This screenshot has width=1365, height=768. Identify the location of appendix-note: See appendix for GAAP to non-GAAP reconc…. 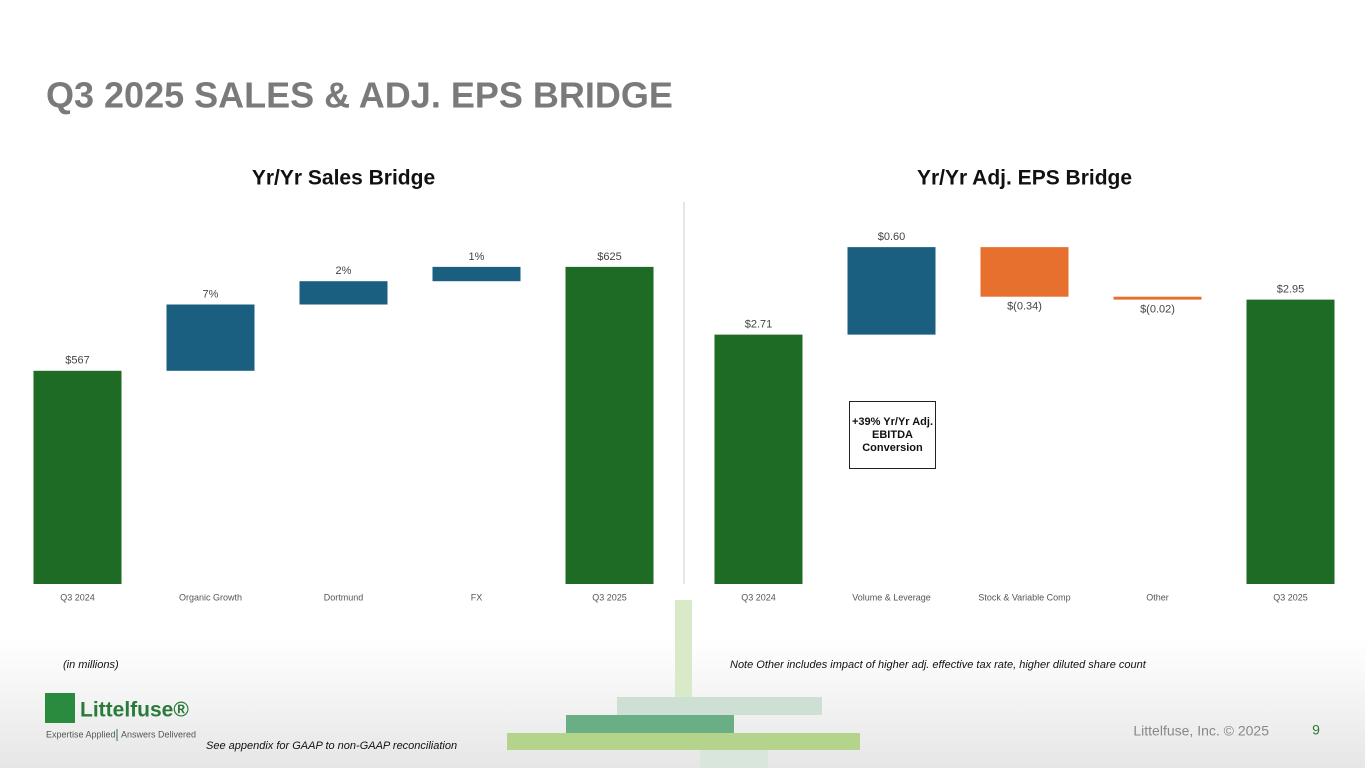
(331, 746).